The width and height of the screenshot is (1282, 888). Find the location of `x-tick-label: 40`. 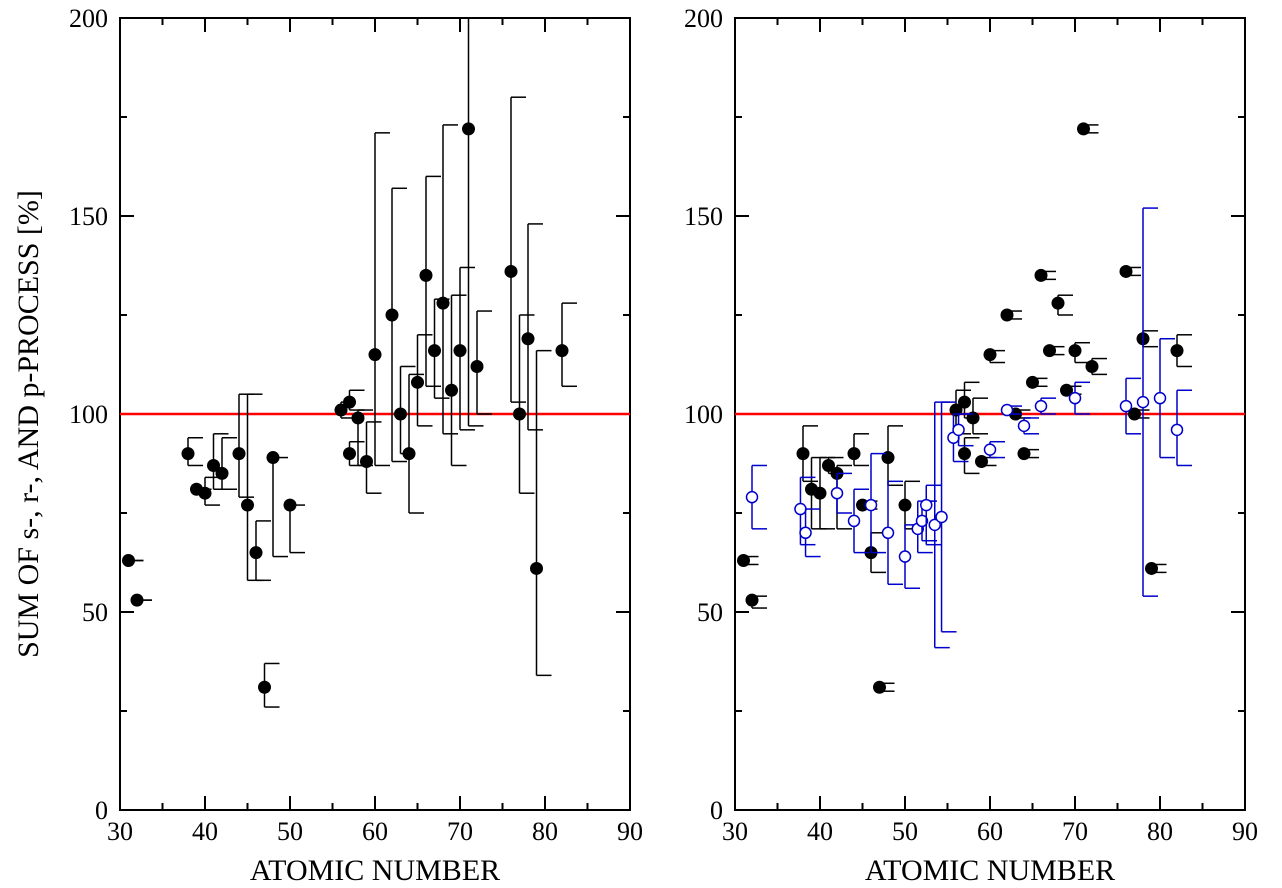

x-tick-label: 40 is located at coordinates (820, 831).